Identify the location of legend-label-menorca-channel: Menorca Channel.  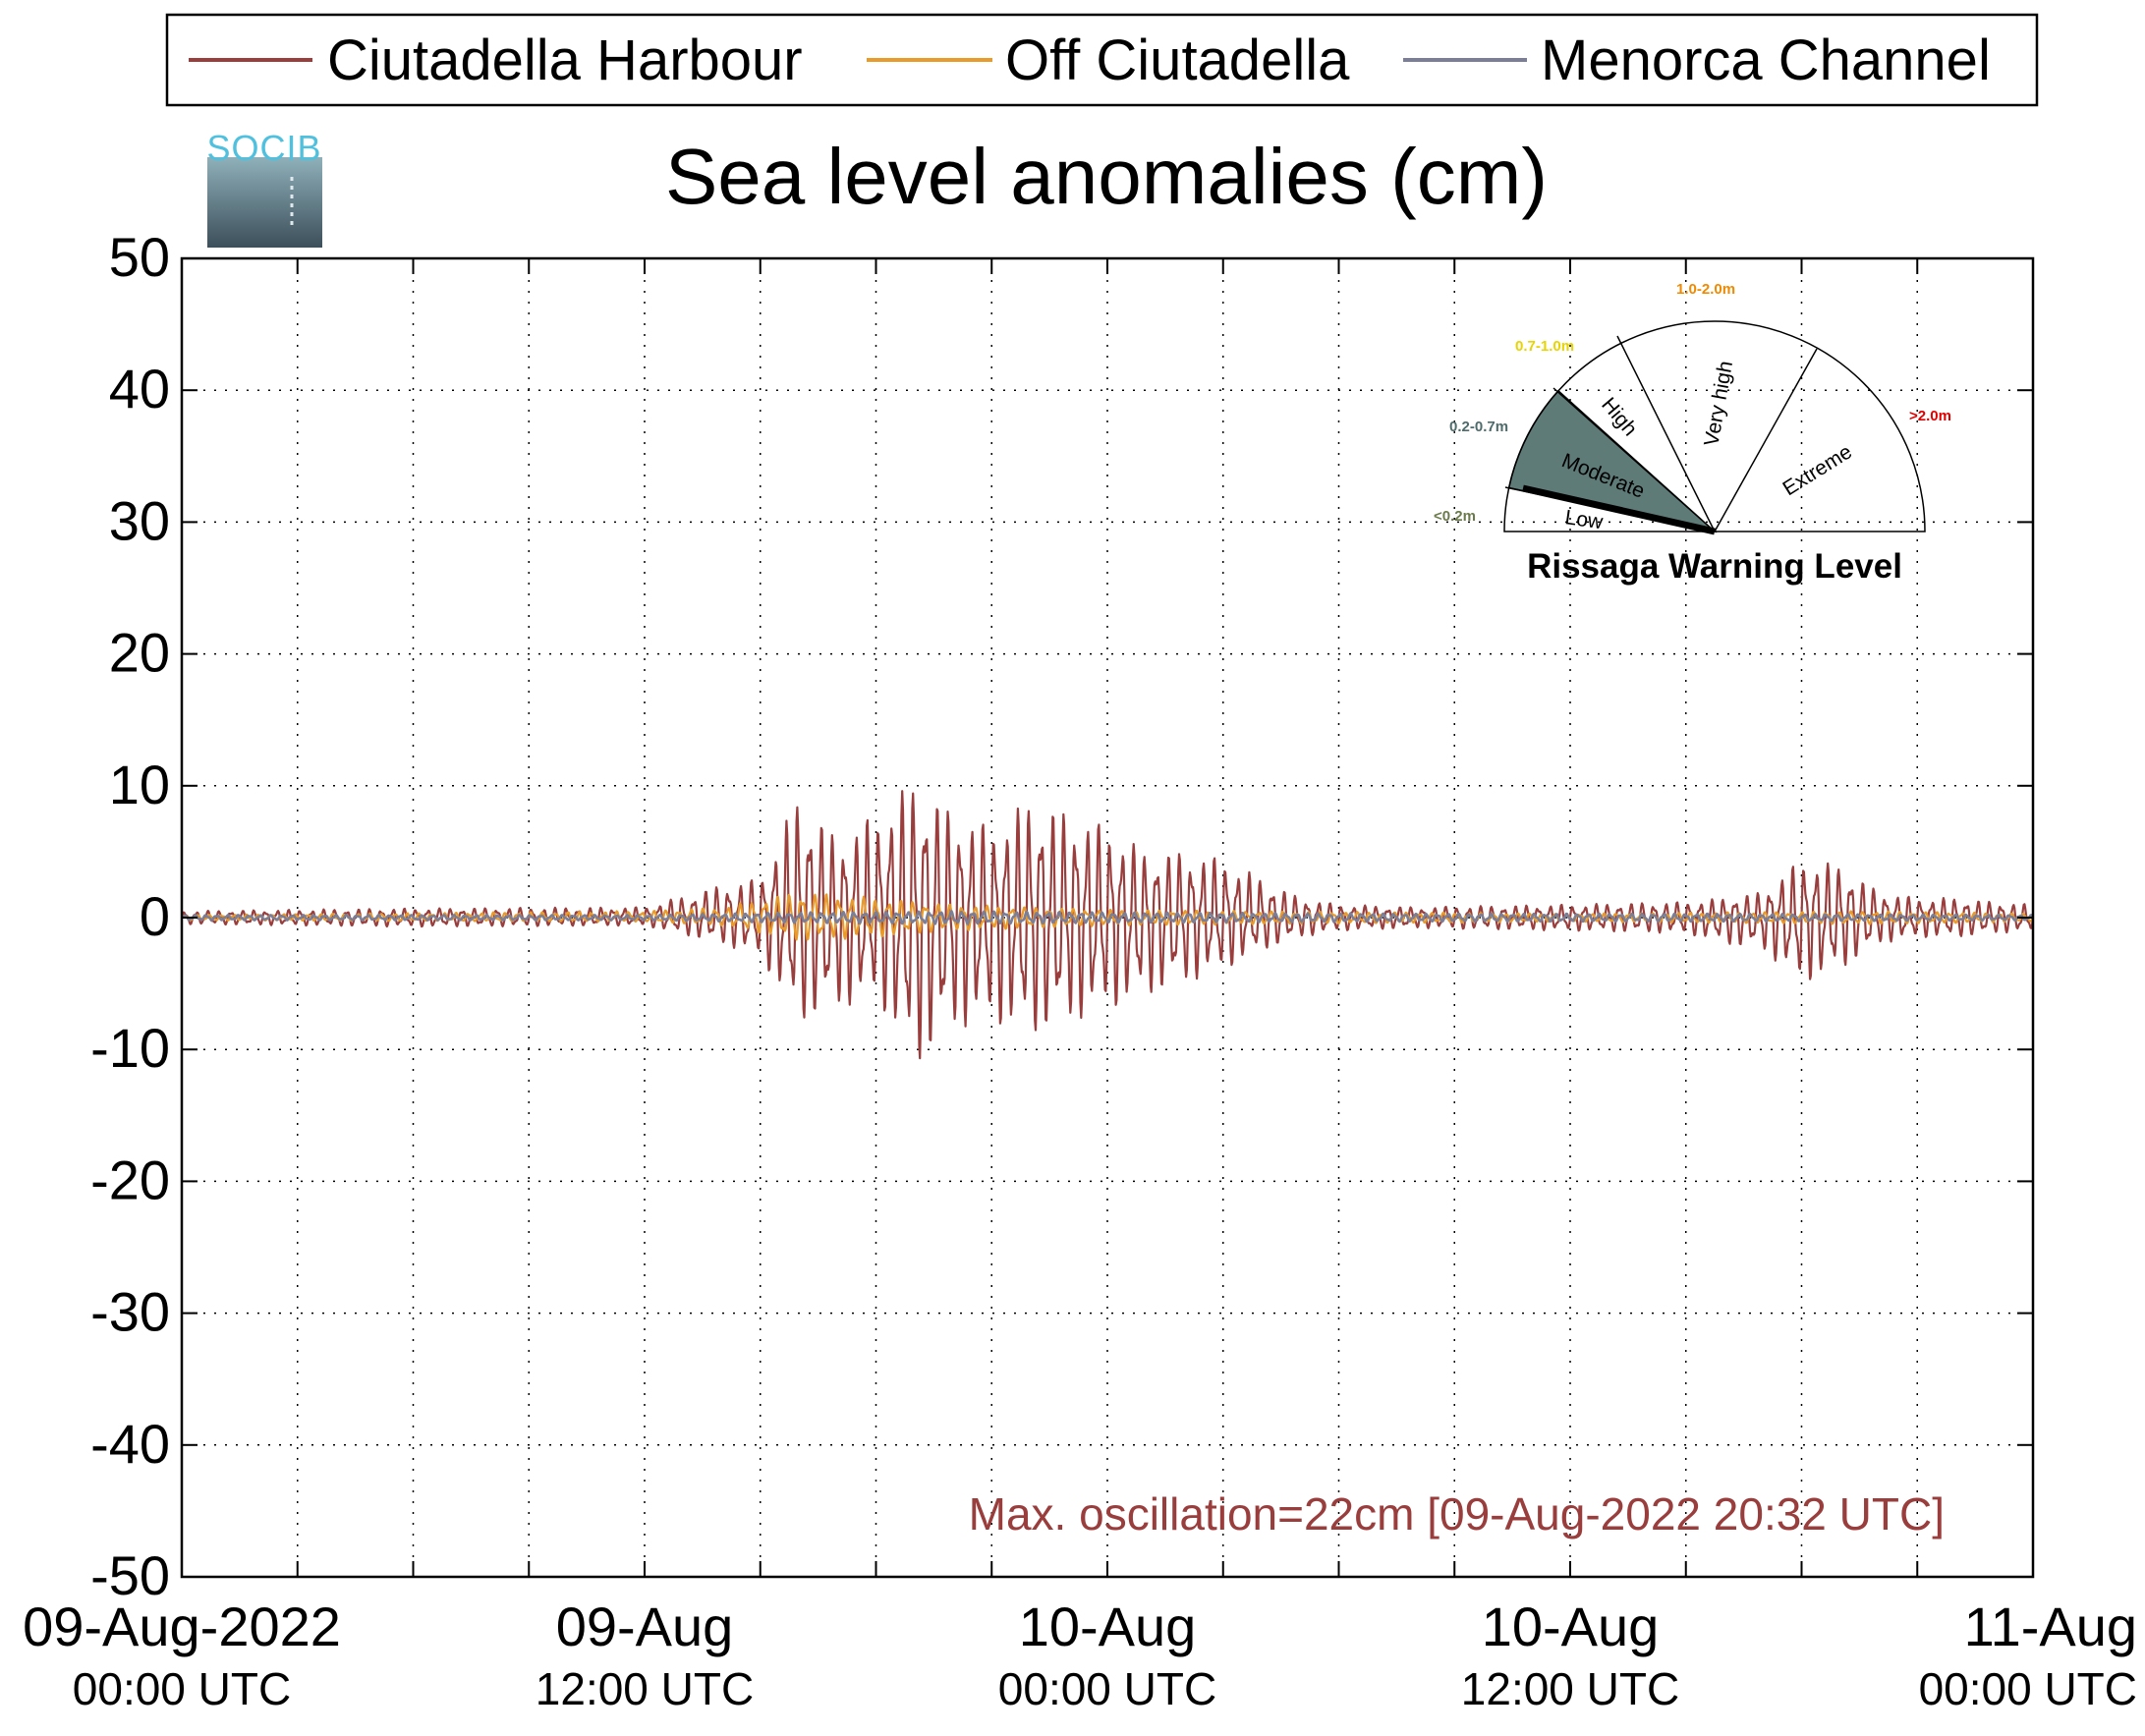
(1766, 60).